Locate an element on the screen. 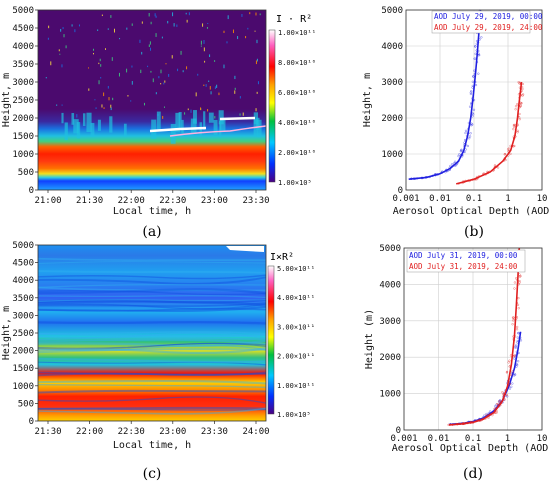 This screenshot has width=550, height=484. panel-b-axes: 0.001 0.01 0.1 1 10 0 1000 2000 3000 4000 5000 is located at coordinates (464, 105).